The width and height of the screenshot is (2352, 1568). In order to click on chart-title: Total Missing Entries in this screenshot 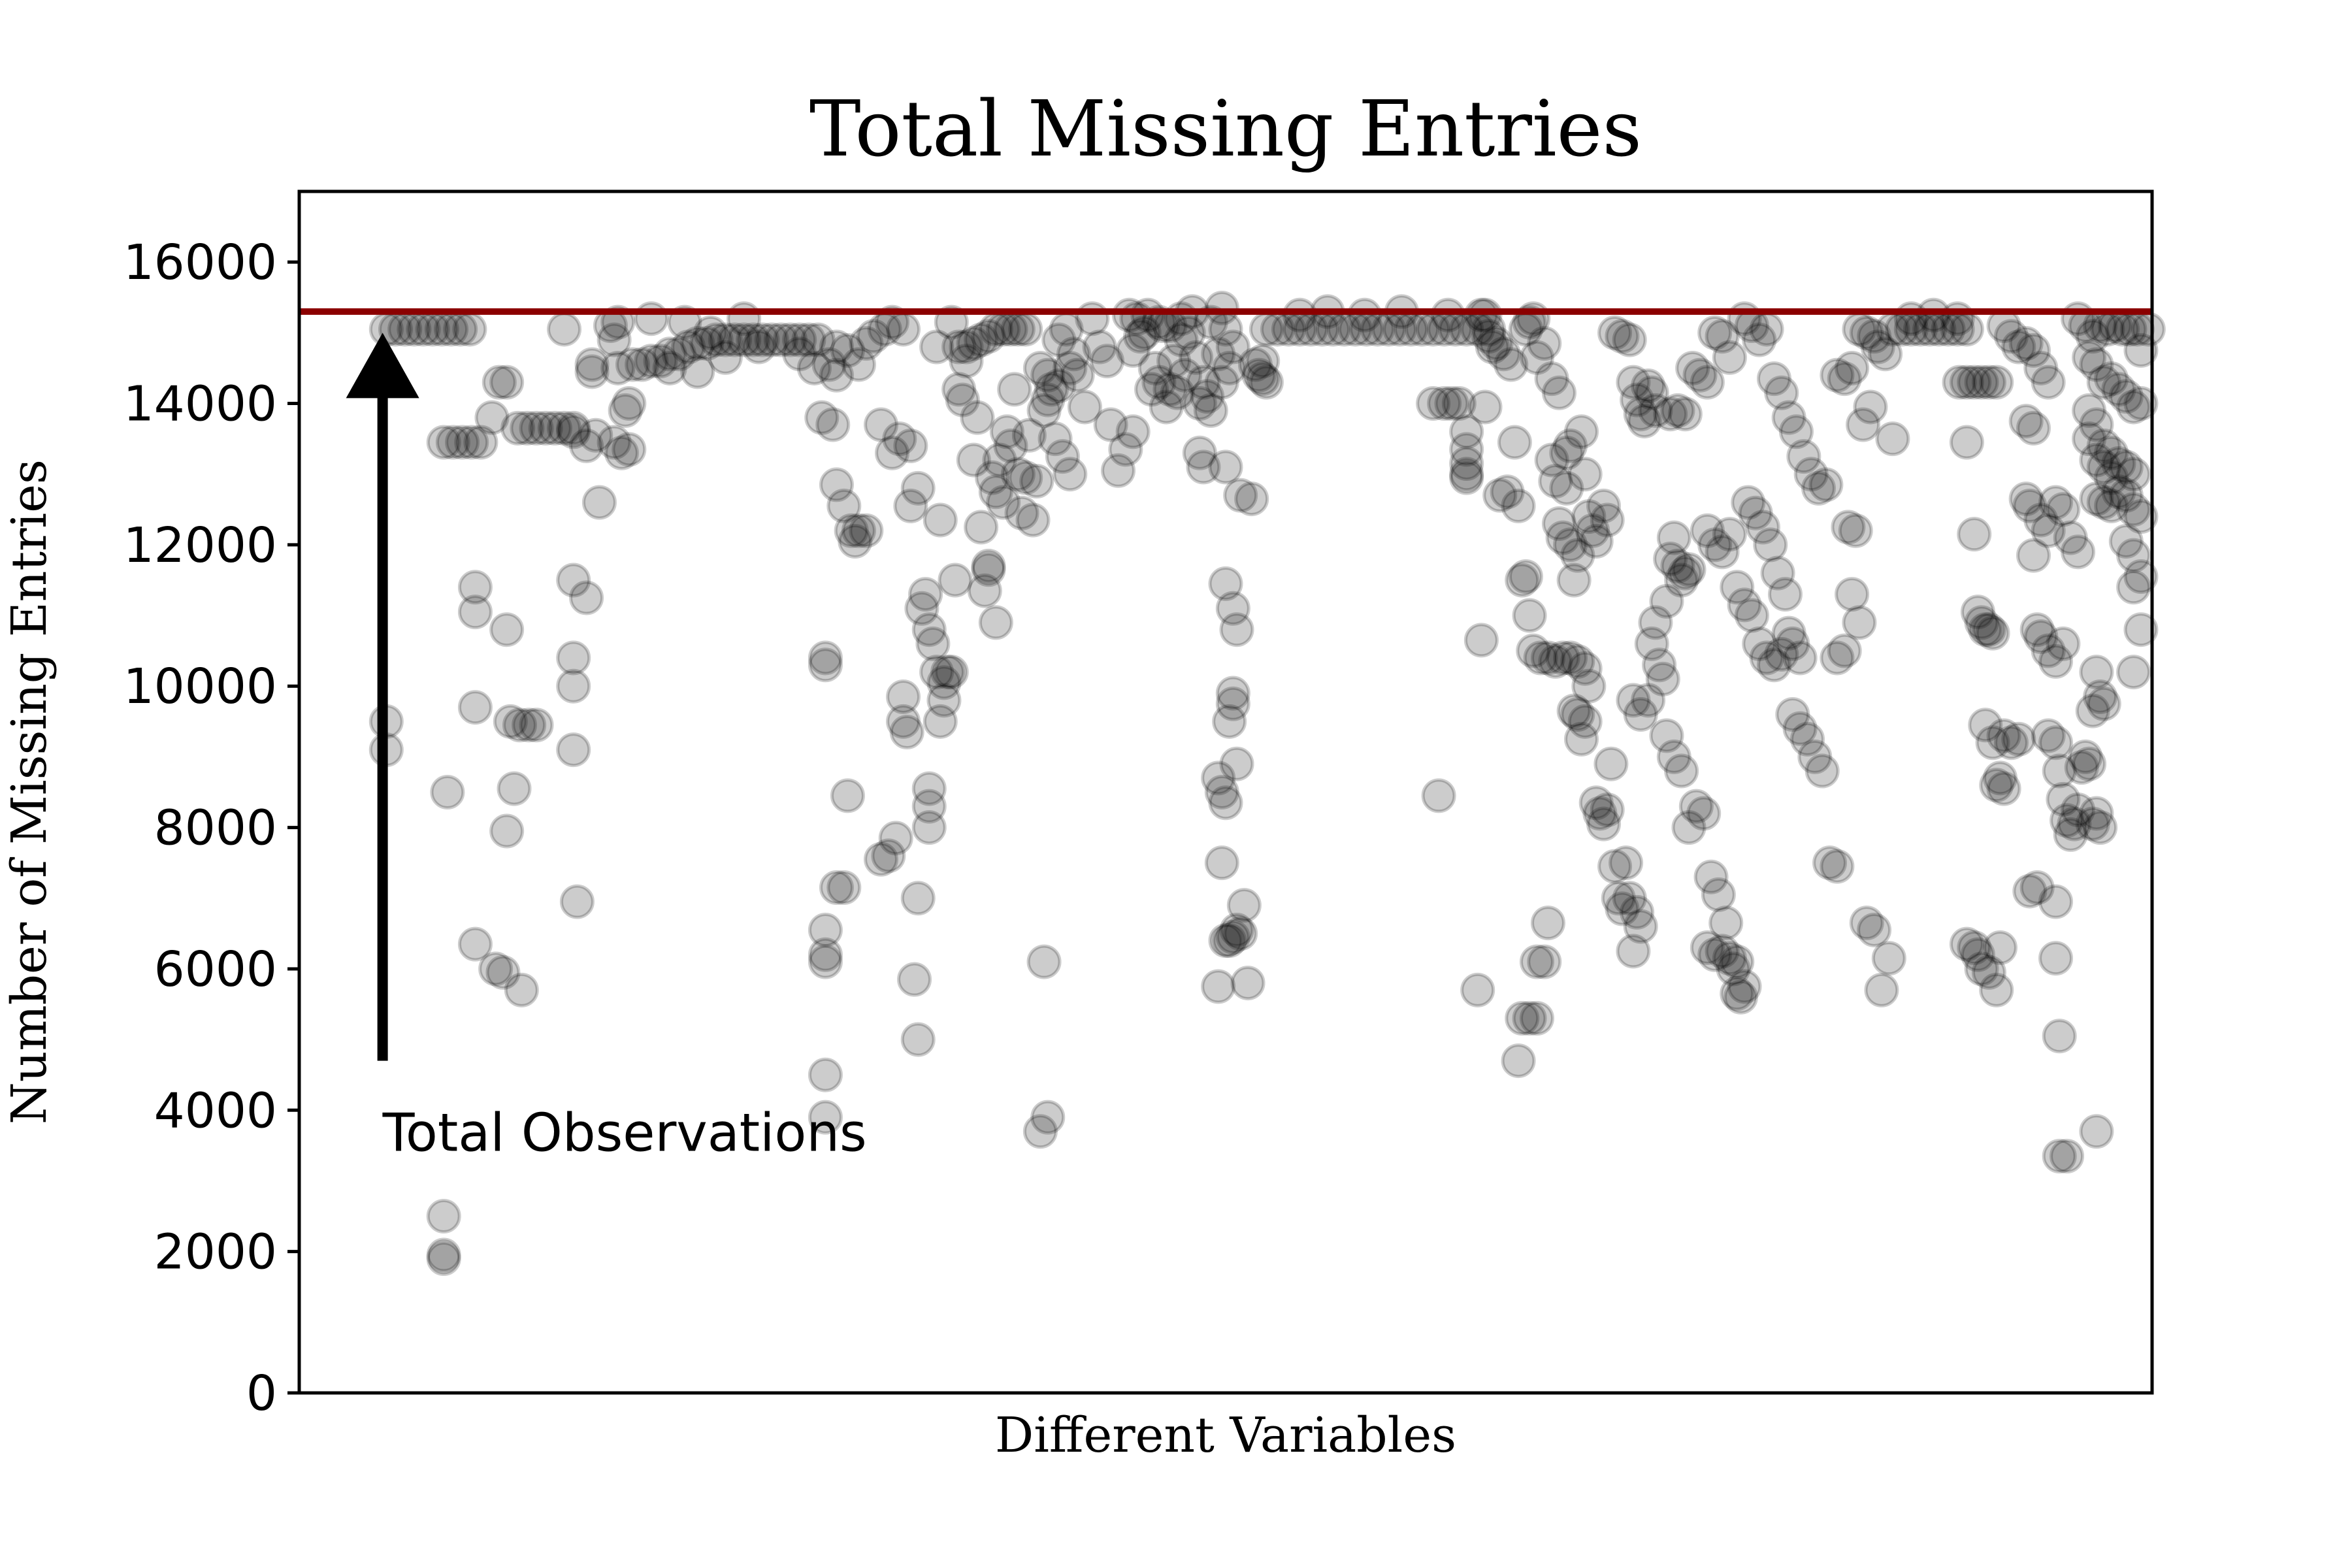, I will do `click(1225, 129)`.